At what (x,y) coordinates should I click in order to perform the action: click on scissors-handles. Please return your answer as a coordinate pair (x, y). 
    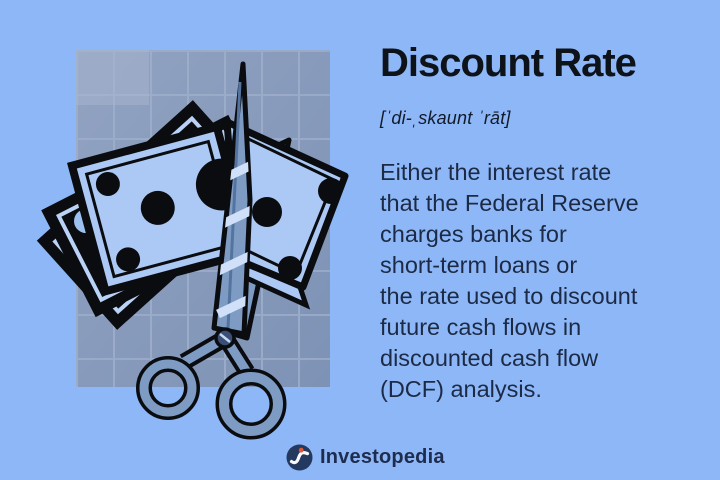
    Looking at the image, I should click on (211, 383).